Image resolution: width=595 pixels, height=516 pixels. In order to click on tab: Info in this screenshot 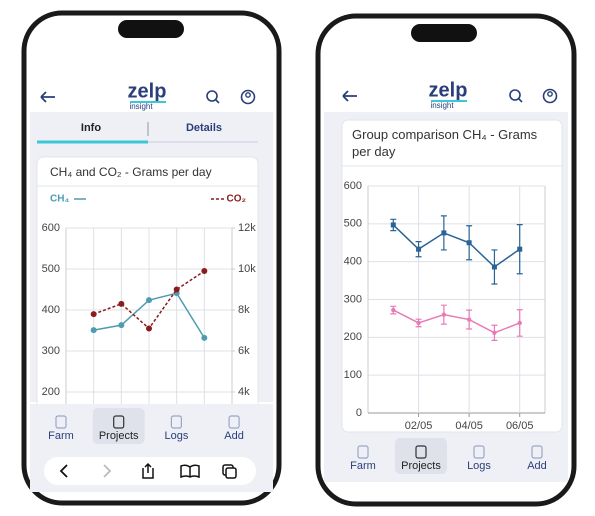, I will do `click(91, 128)`.